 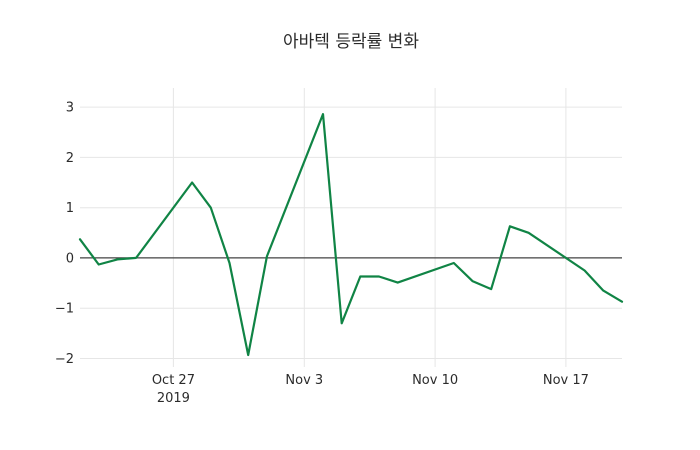 I want to click on y-tick-label: 1, so click(x=70, y=208).